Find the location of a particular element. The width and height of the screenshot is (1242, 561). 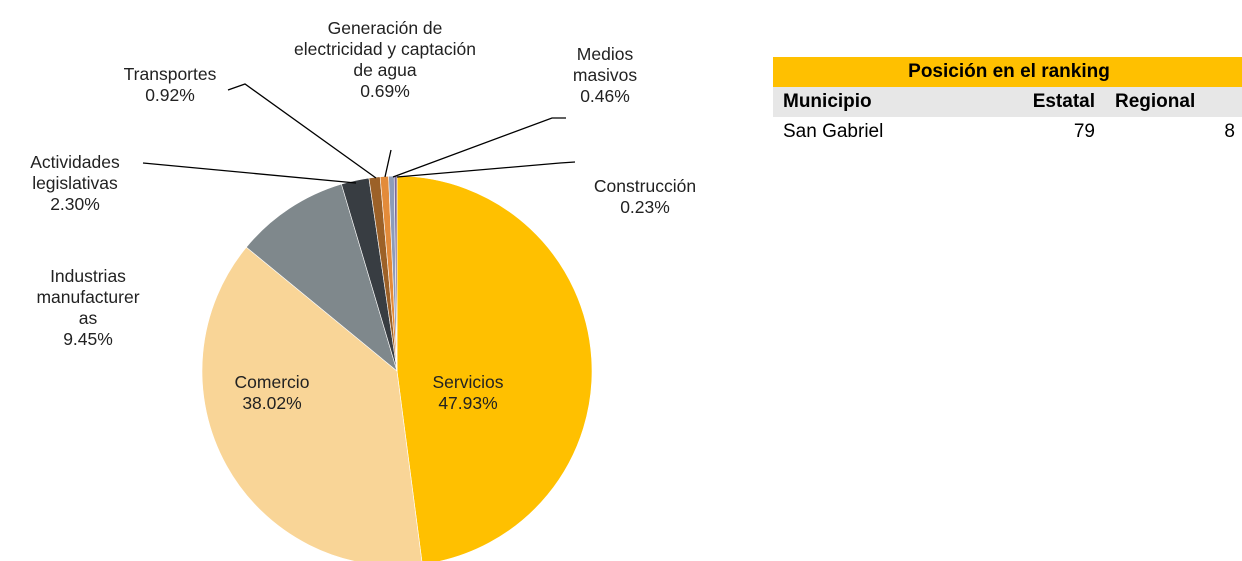

slice-value: 0.69% is located at coordinates (385, 91).